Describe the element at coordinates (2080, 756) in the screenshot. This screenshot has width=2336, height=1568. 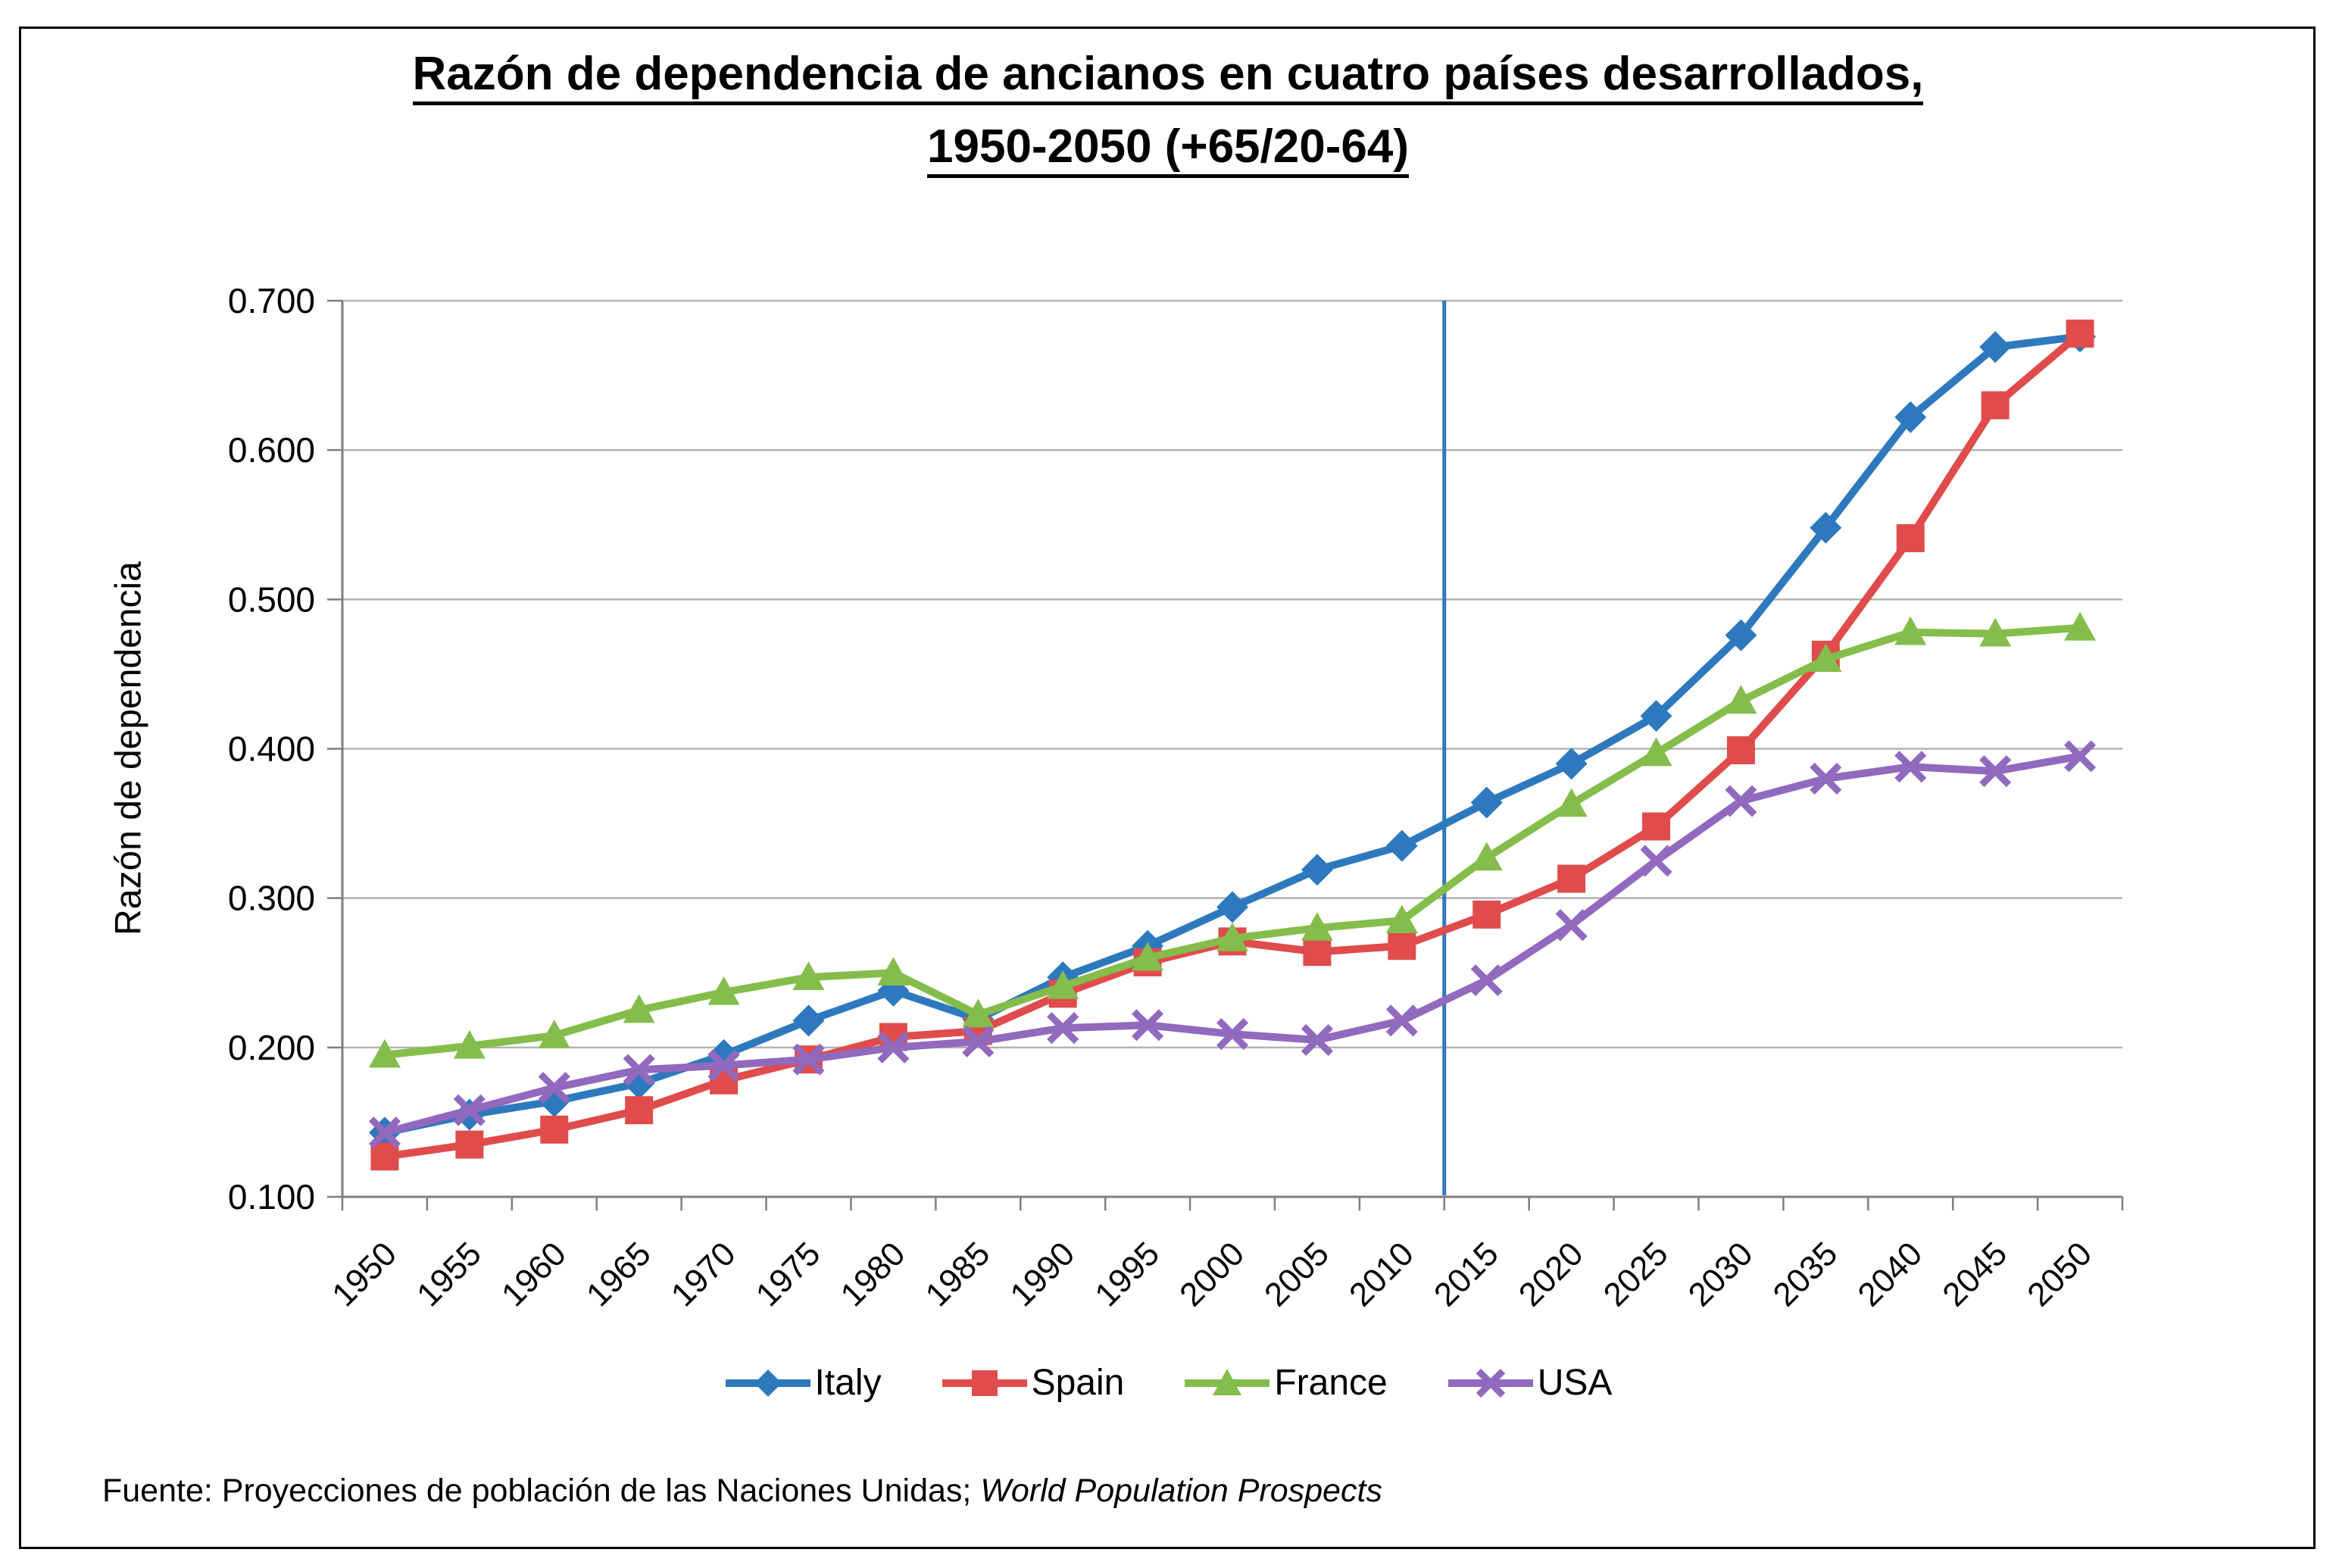
I see `data-point-usa-2050` at that location.